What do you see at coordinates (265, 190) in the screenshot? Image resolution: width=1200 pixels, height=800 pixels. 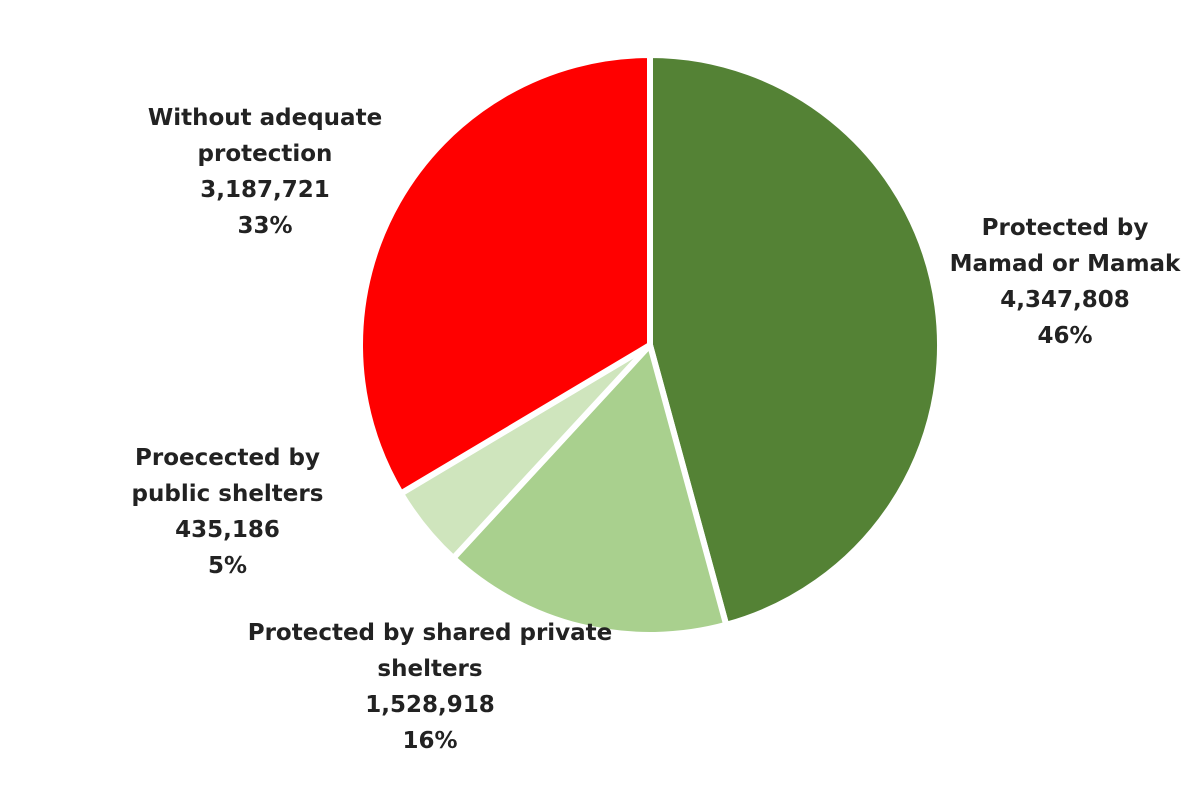 I see `value-label: 3,187,721` at bounding box center [265, 190].